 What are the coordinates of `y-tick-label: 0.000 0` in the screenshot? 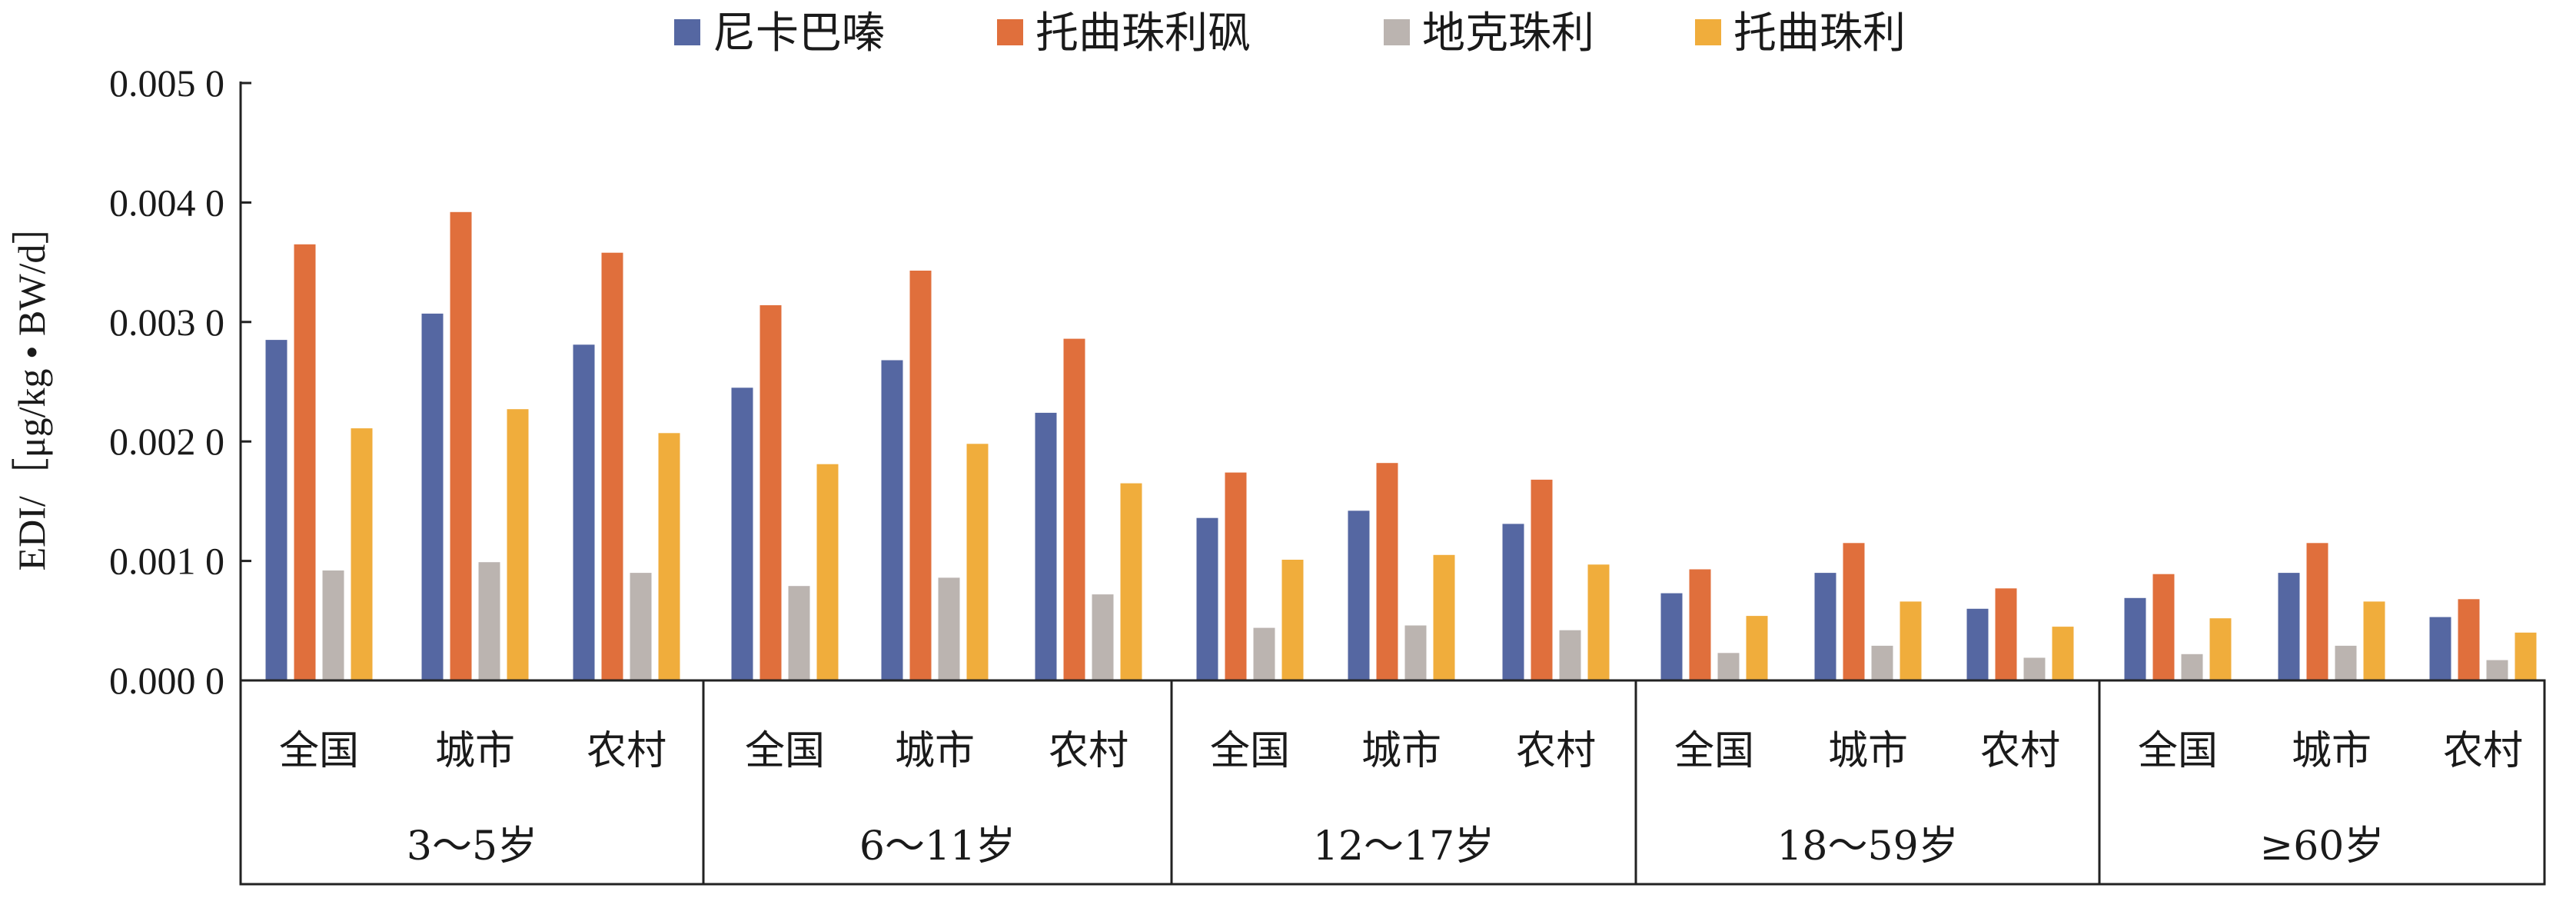 It's located at (166, 680).